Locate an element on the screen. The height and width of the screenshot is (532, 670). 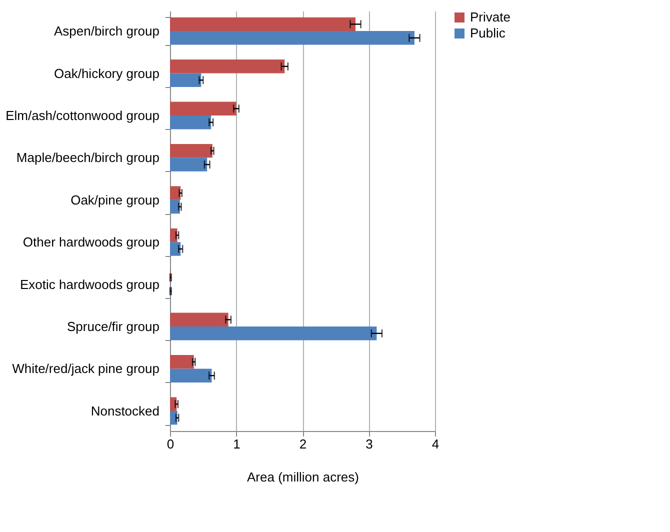
y-tick-label: Exotic hardwoods group is located at coordinates (90, 284).